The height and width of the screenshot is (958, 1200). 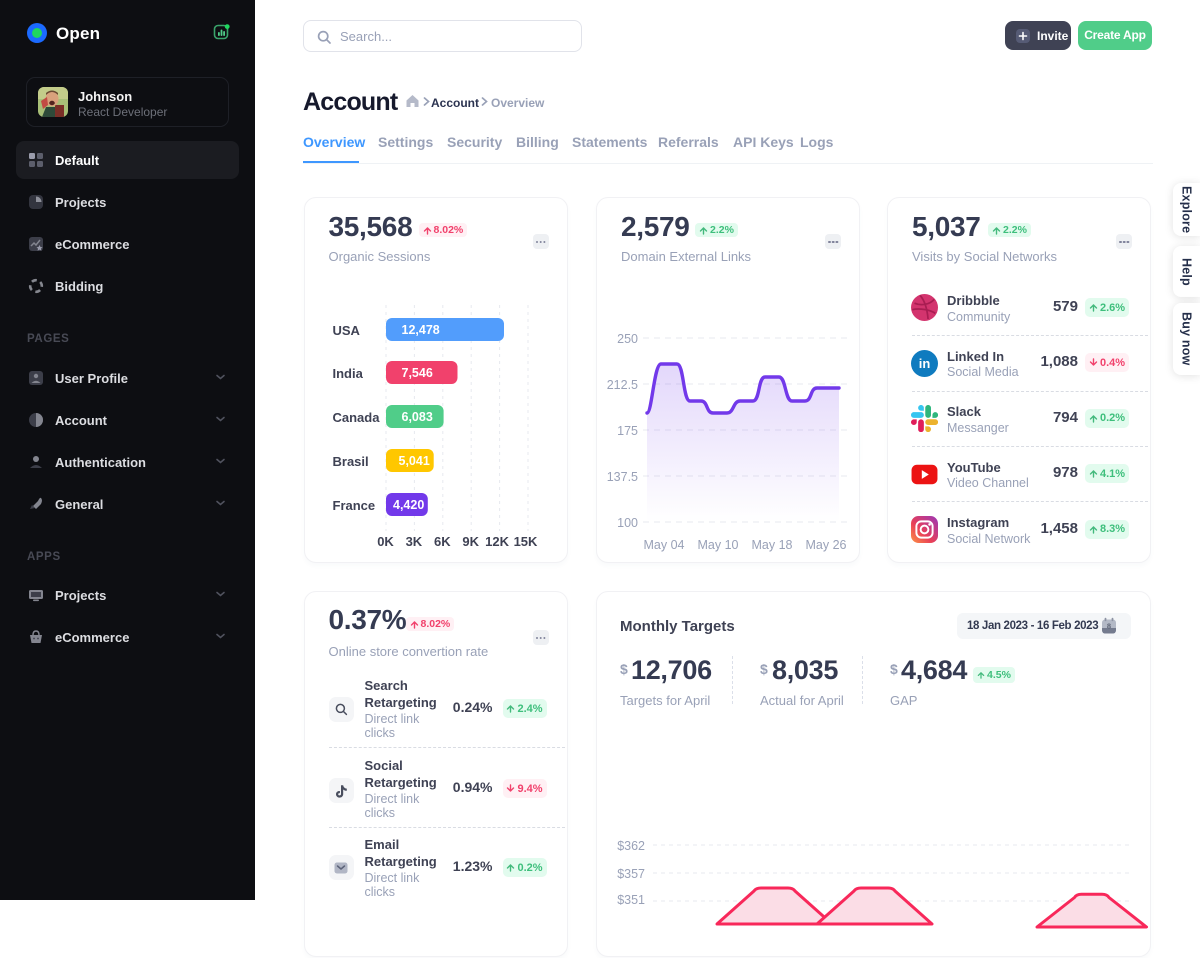 What do you see at coordinates (1109, 625) in the screenshot?
I see `svg-text: 8` at bounding box center [1109, 625].